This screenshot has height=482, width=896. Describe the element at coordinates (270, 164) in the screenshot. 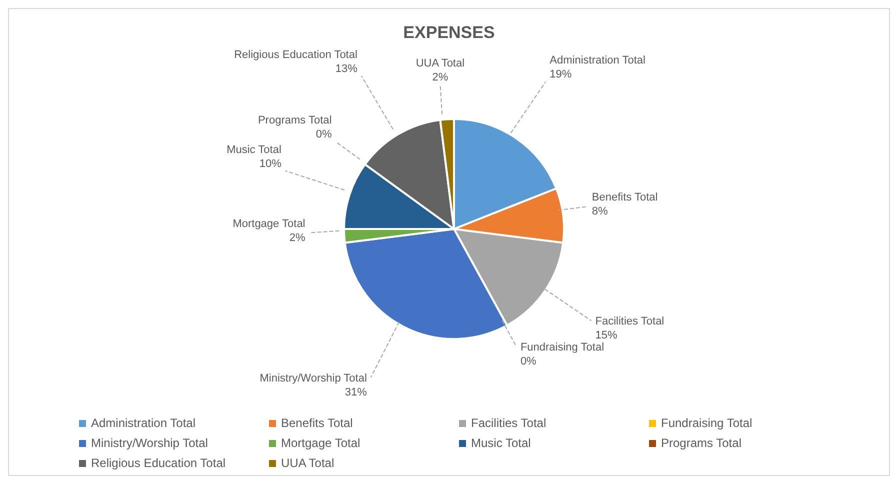

I see `data-label: 10%` at that location.